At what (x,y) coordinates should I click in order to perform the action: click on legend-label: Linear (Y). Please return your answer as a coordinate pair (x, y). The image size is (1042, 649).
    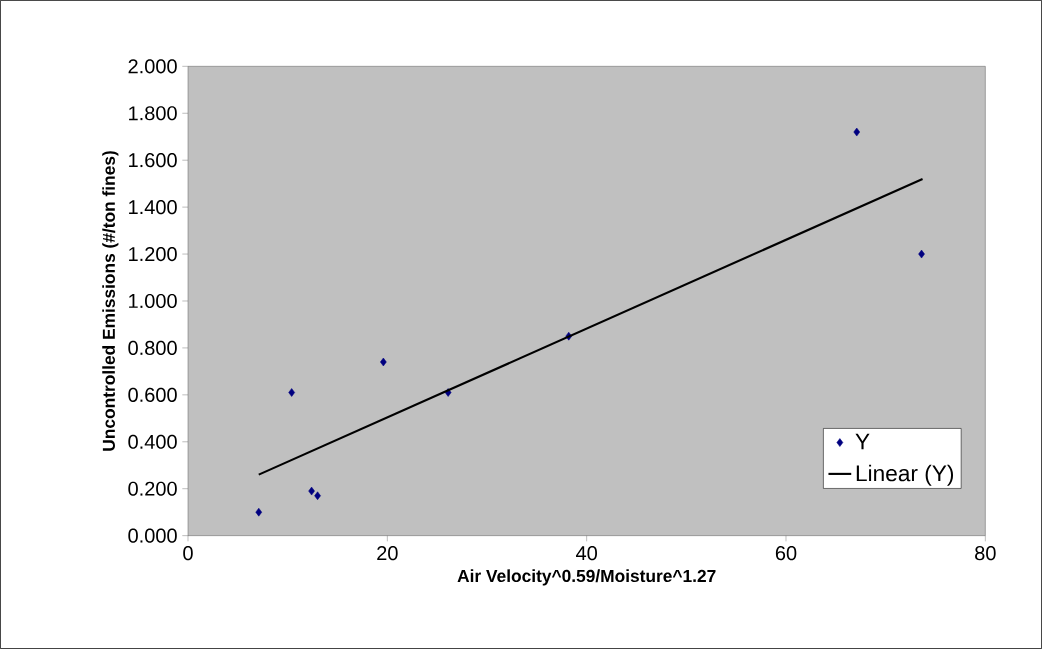
    Looking at the image, I should click on (905, 475).